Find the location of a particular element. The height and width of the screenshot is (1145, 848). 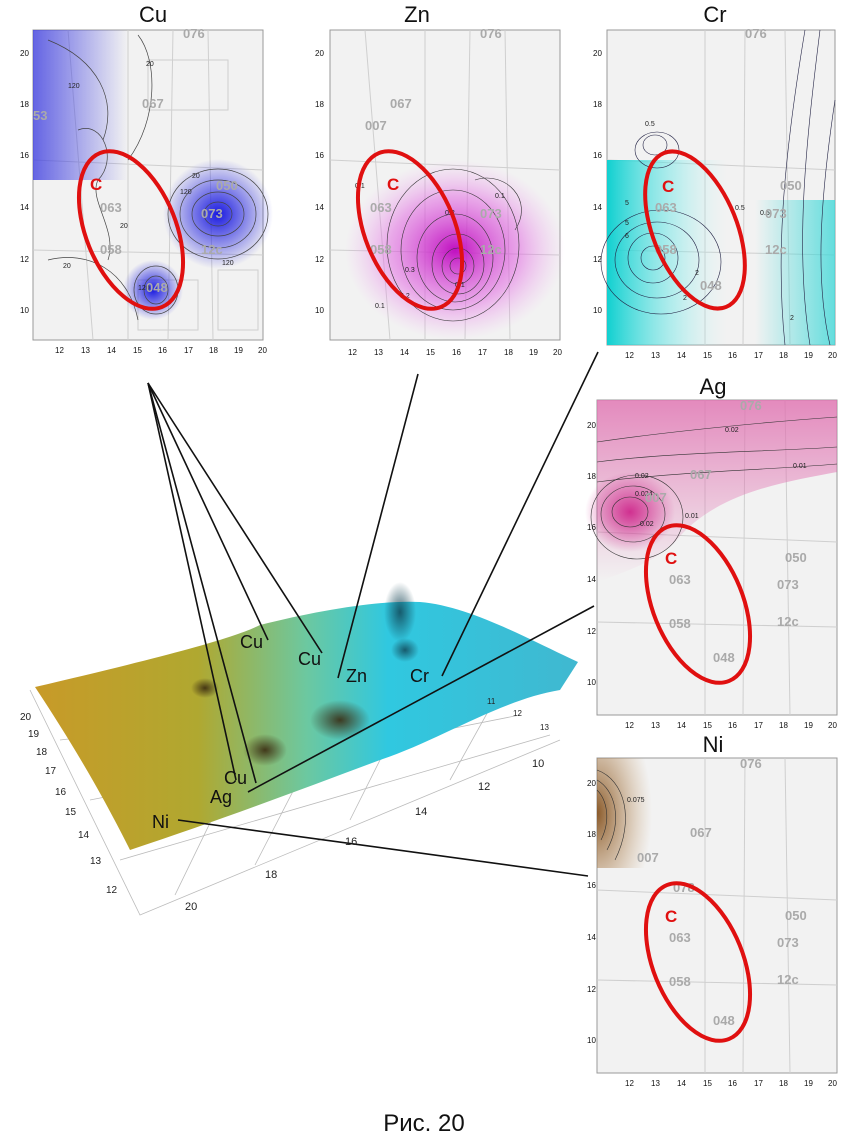

svg-text: 2 is located at coordinates (697, 273).